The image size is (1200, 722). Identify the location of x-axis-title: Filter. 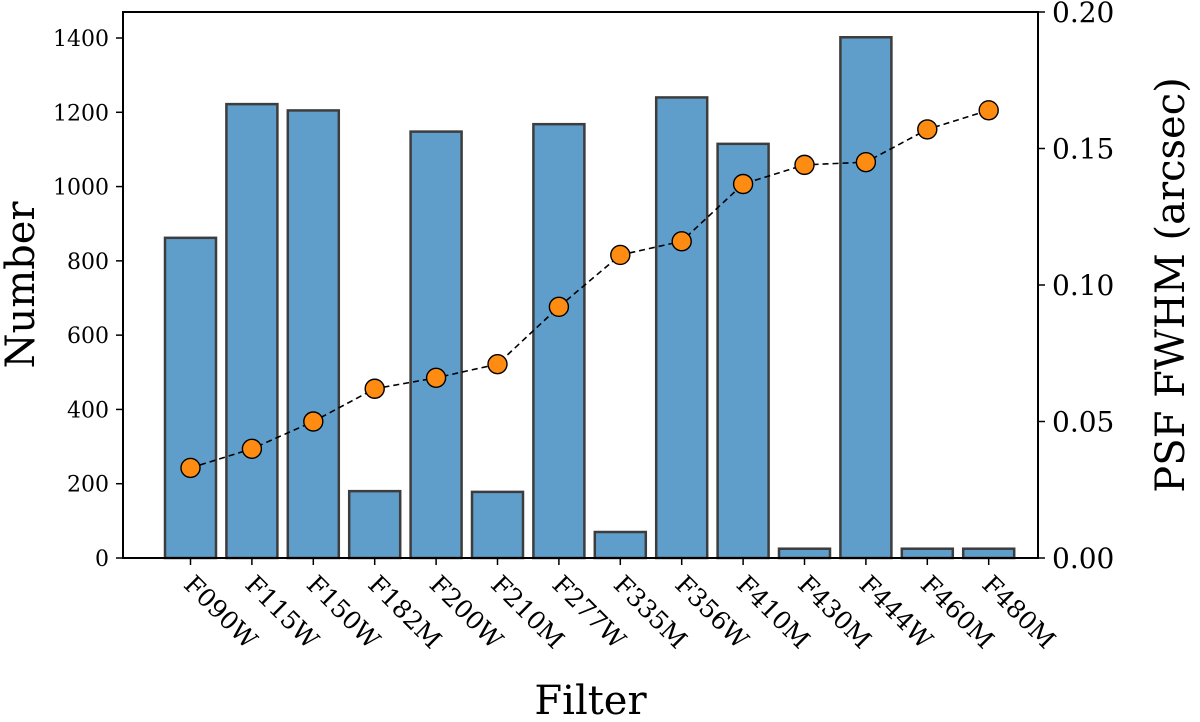
(590, 700).